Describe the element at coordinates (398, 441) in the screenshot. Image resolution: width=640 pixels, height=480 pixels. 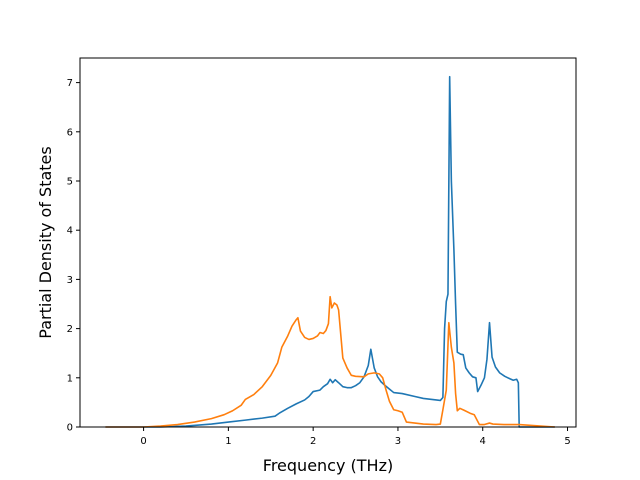
I see `x-tick-label: 3` at that location.